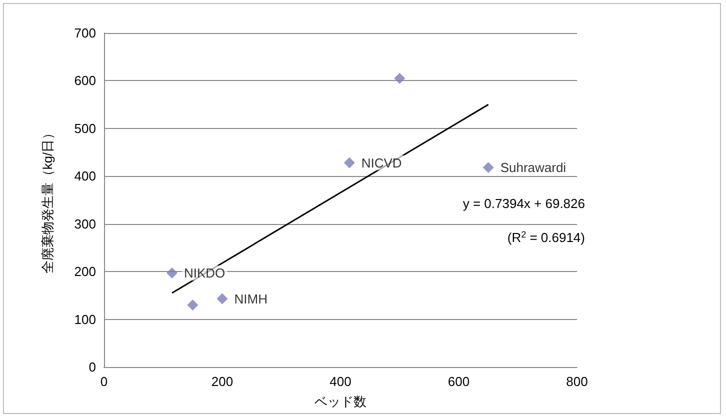 The image size is (726, 419). What do you see at coordinates (92, 367) in the screenshot?
I see `y-tick-label: 0` at bounding box center [92, 367].